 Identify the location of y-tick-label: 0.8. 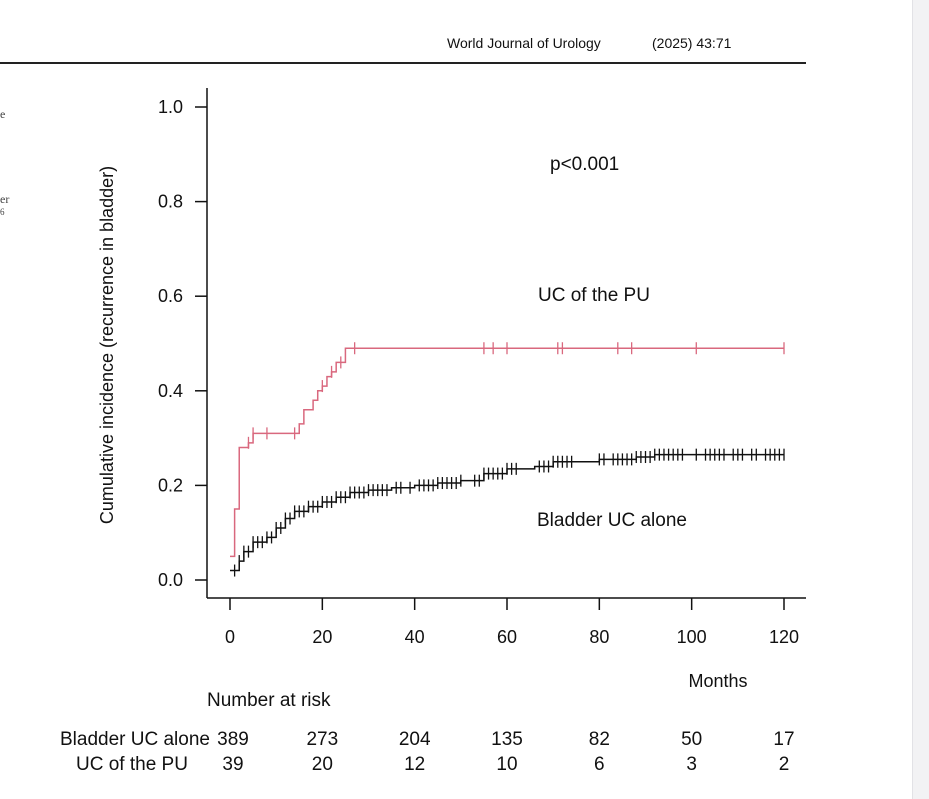
(170, 202).